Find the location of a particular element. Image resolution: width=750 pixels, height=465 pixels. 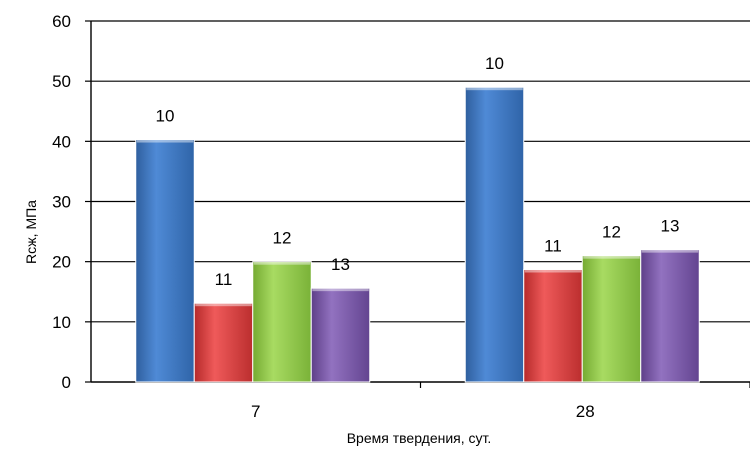

x-axis-title: Время твердения, сут. is located at coordinates (419, 438).